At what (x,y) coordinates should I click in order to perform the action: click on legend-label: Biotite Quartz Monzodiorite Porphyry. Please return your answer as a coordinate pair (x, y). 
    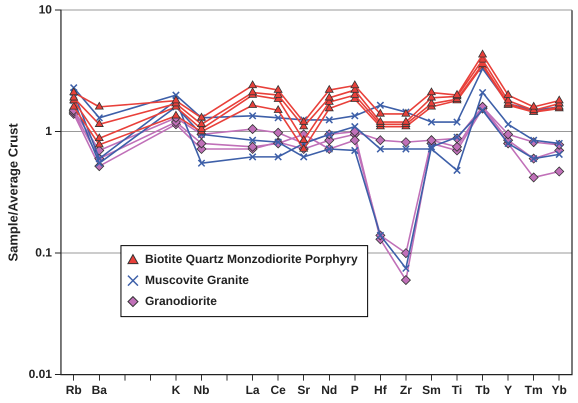
    Looking at the image, I should click on (251, 259).